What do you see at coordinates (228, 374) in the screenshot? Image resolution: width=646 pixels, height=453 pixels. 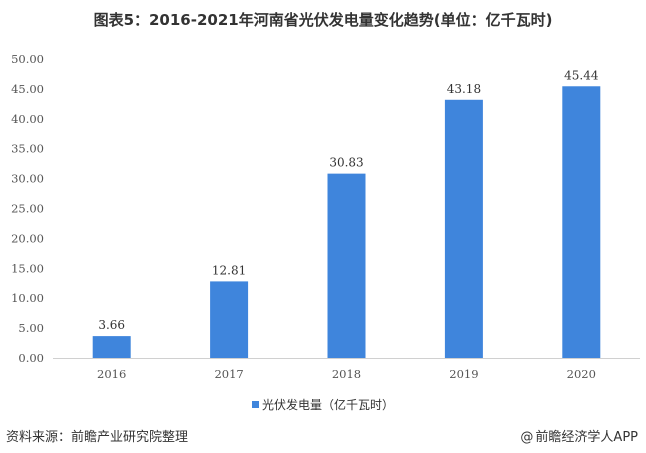 I see `x-tick-label: 2017` at bounding box center [228, 374].